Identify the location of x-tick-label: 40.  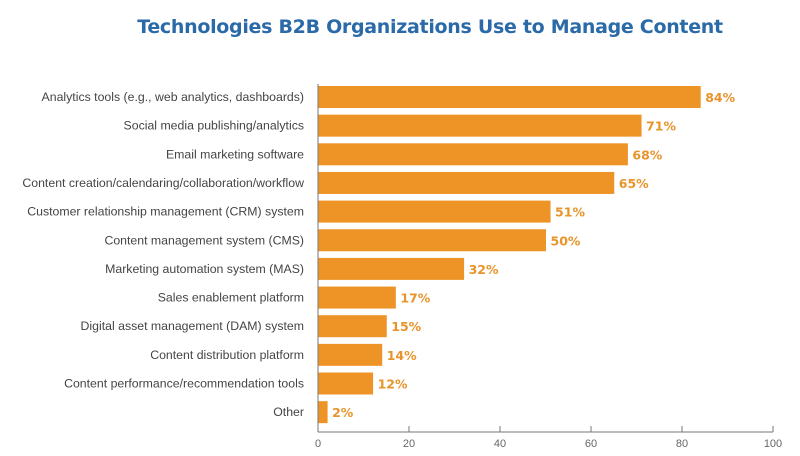
(500, 444).